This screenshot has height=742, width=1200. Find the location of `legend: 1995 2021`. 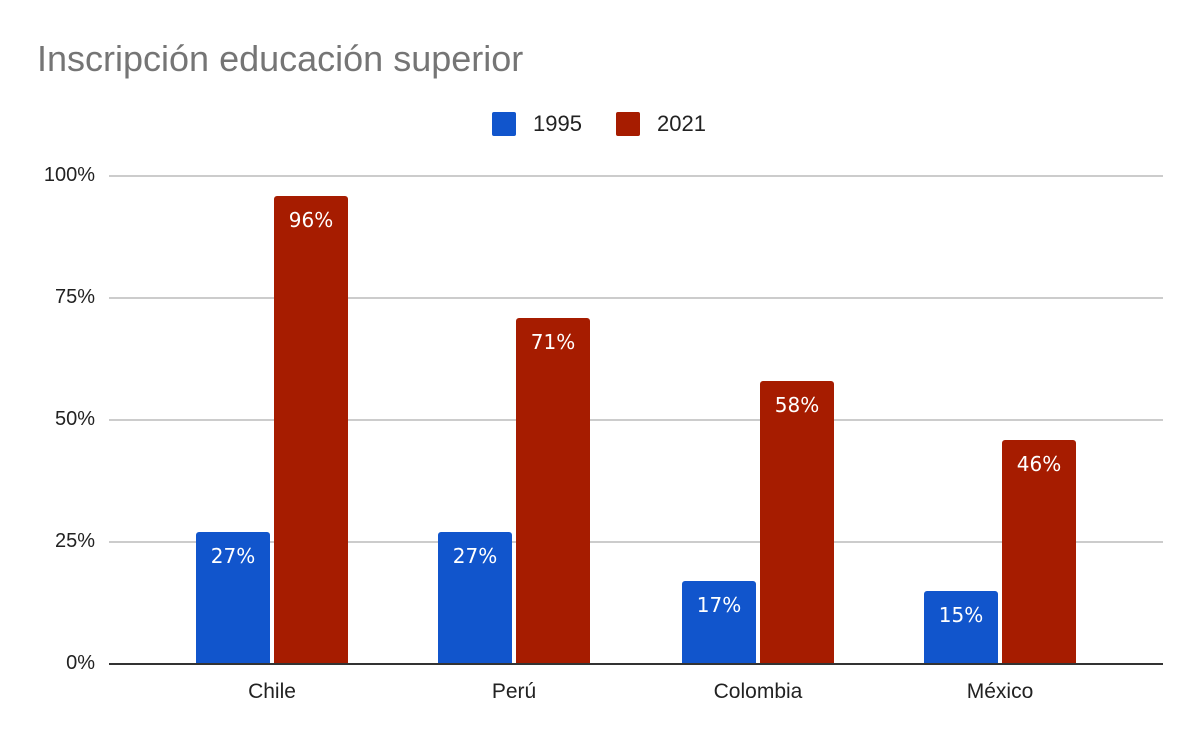

legend: 1995 2021 is located at coordinates (600, 124).